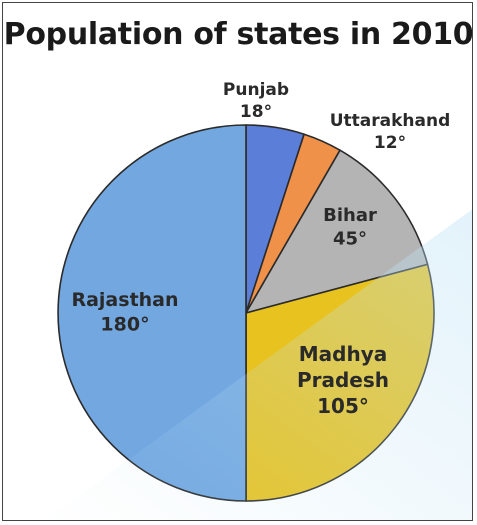 The width and height of the screenshot is (477, 525). What do you see at coordinates (238, 34) in the screenshot?
I see `chart-title: Population of states in 2010` at bounding box center [238, 34].